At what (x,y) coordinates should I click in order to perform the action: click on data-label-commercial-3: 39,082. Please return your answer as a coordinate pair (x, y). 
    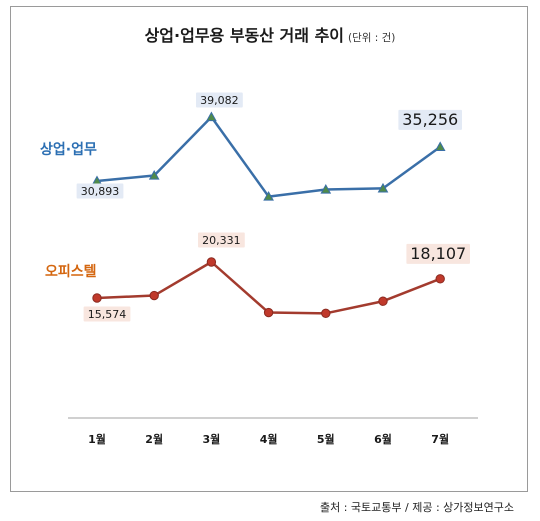
    Looking at the image, I should click on (219, 100).